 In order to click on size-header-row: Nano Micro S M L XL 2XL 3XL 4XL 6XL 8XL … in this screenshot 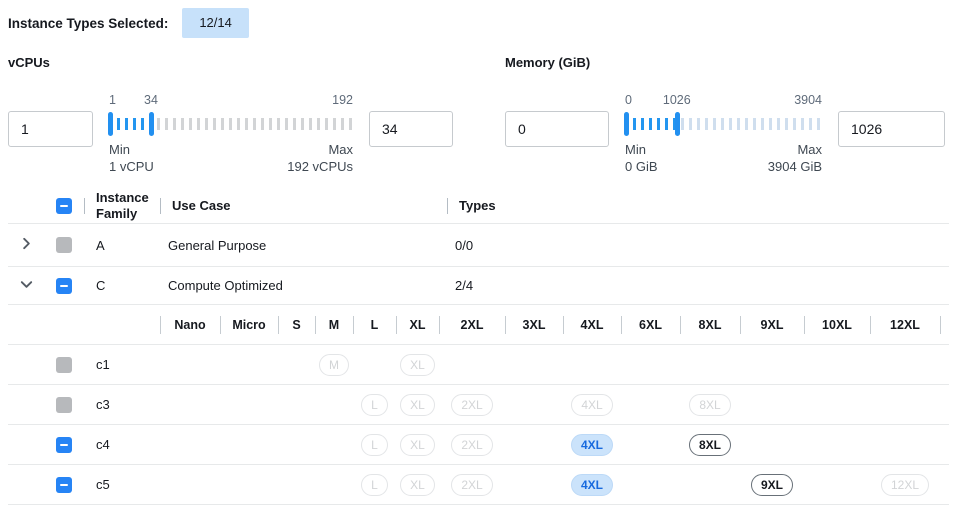, I will do `click(478, 325)`.